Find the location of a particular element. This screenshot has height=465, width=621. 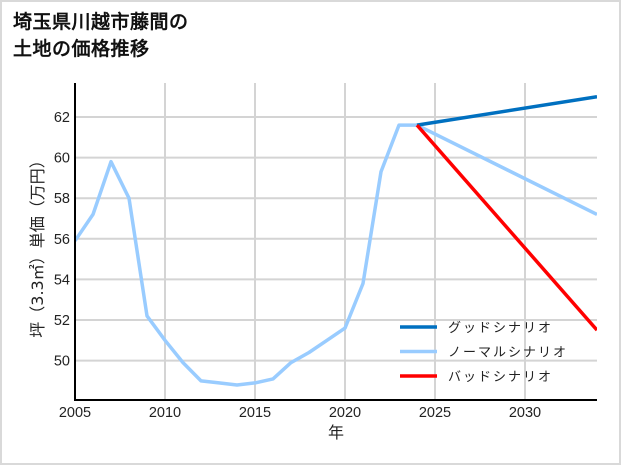

x-tick-label: 2010 is located at coordinates (165, 413).